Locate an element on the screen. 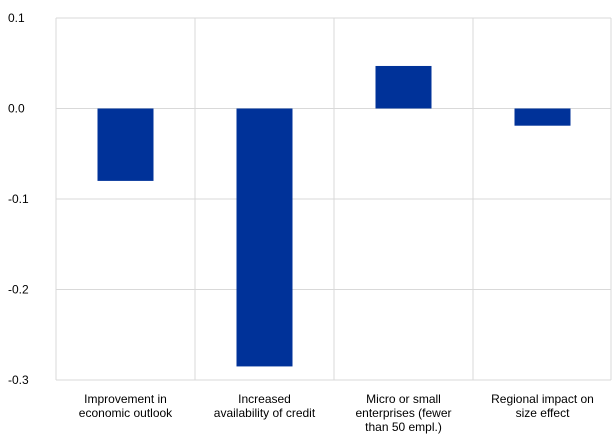 The image size is (612, 442). x-tick-label: enterprises (fewer is located at coordinates (403, 413).